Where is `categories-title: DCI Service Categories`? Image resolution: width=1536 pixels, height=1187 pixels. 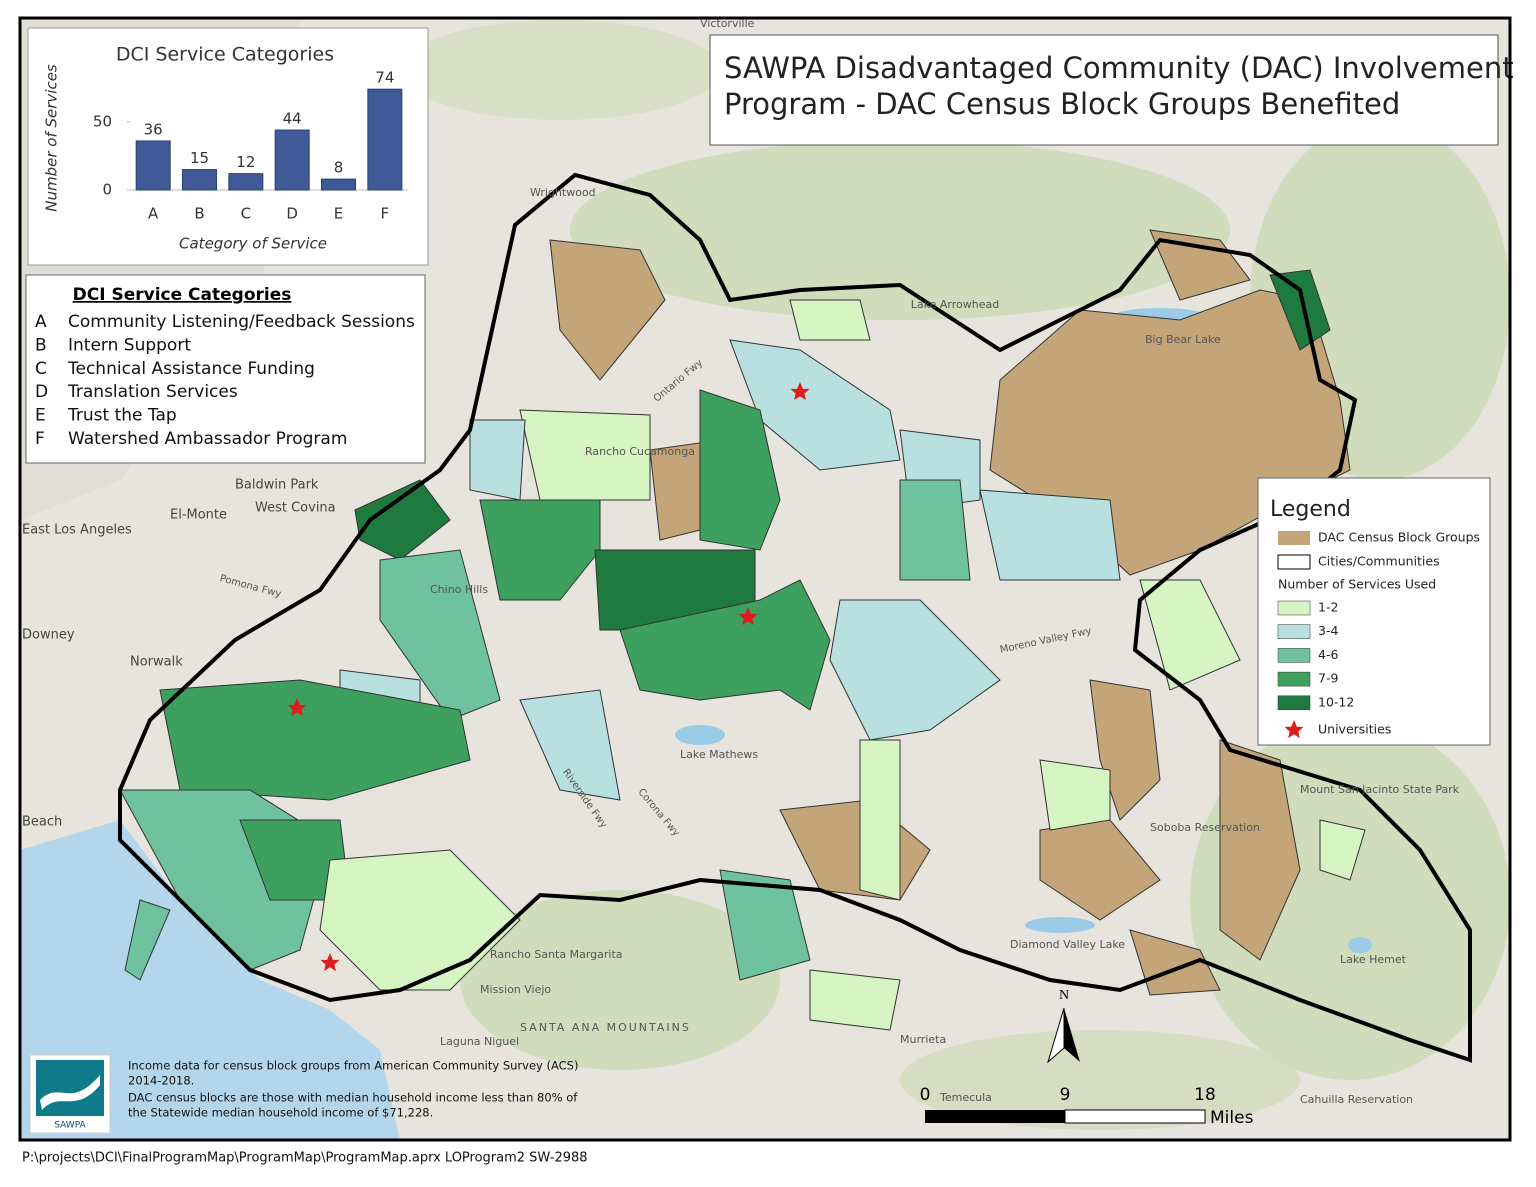 categories-title: DCI Service Categories is located at coordinates (182, 295).